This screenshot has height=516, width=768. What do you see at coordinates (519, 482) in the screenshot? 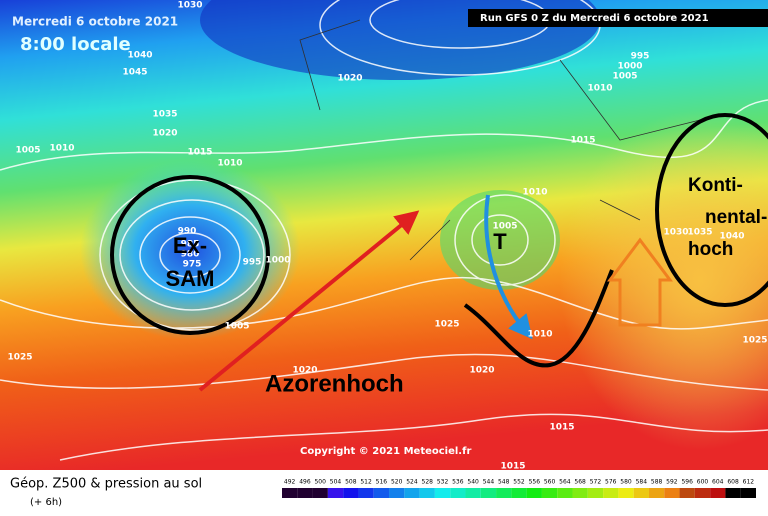
I see `colorbar-tick: 552` at bounding box center [519, 482].